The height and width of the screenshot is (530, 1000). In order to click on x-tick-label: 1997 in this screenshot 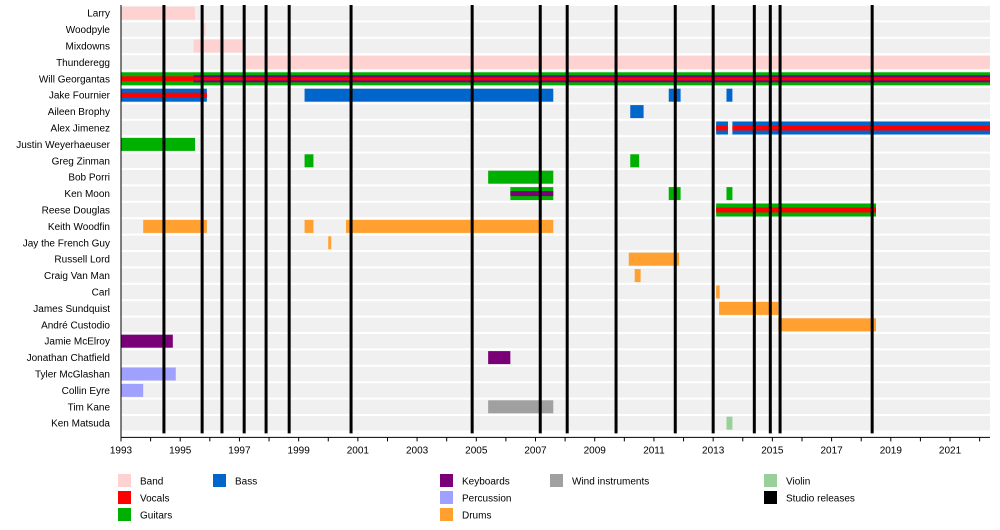, I will do `click(239, 450)`.